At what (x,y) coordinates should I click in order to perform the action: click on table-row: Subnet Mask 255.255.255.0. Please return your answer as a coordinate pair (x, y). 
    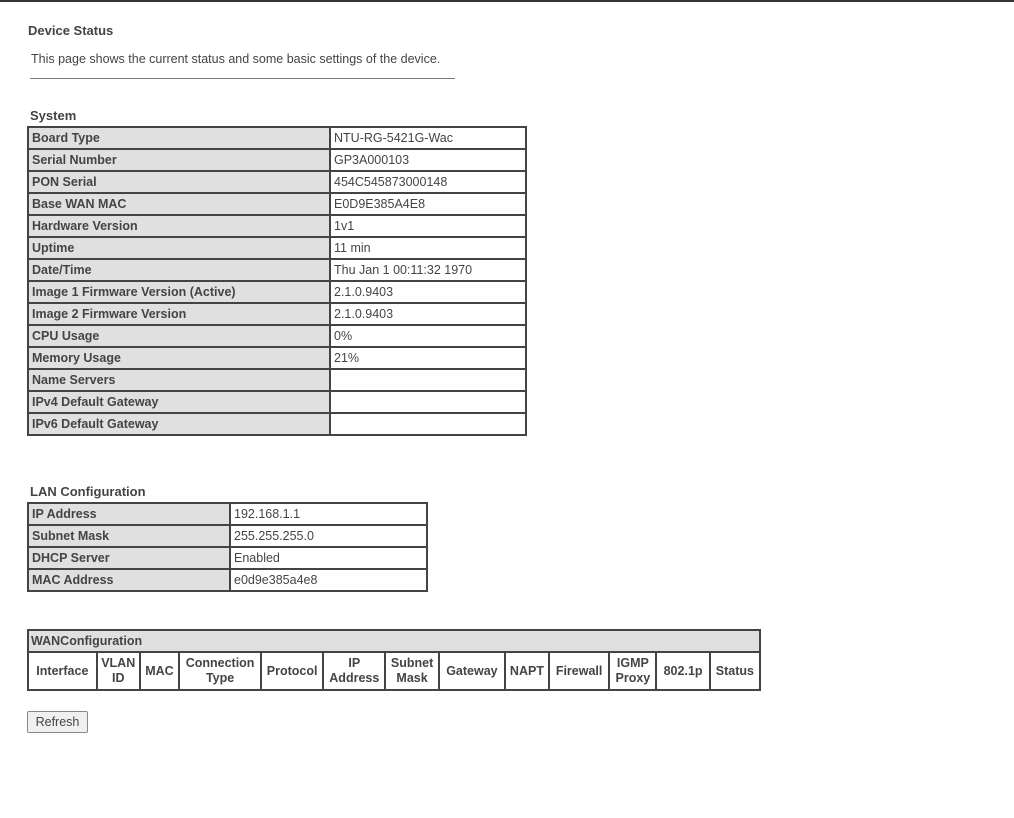
    Looking at the image, I should click on (227, 536).